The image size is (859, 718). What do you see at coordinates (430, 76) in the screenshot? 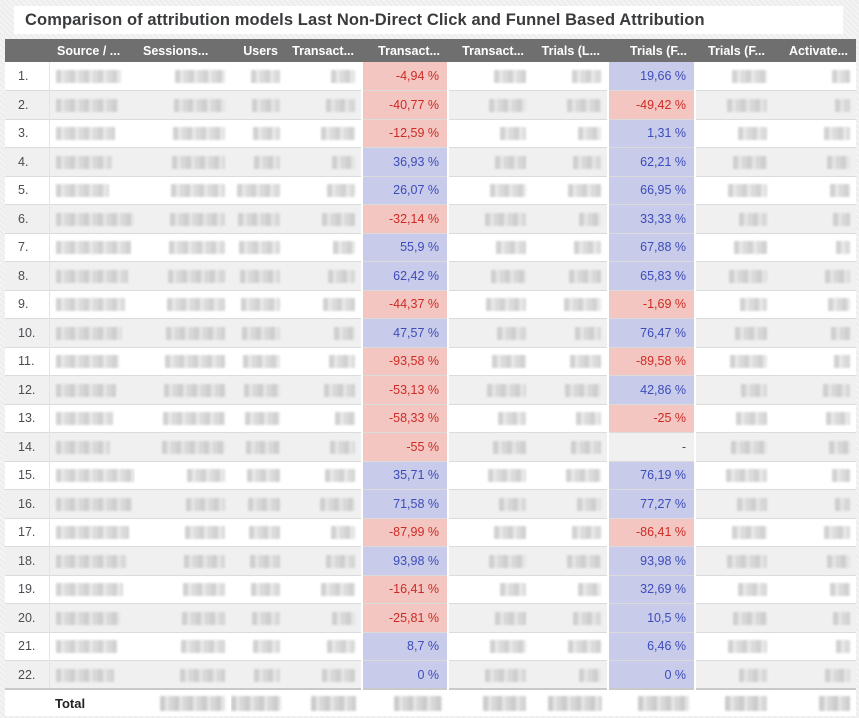
I see `table-row: 1. -4,94 % 19,66 %` at bounding box center [430, 76].